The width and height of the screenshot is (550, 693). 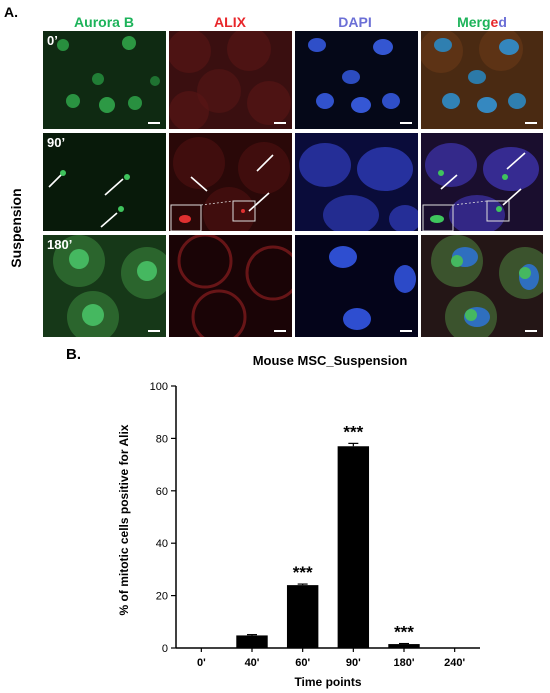 I want to click on micrograph-0-merged, so click(x=482, y=80).